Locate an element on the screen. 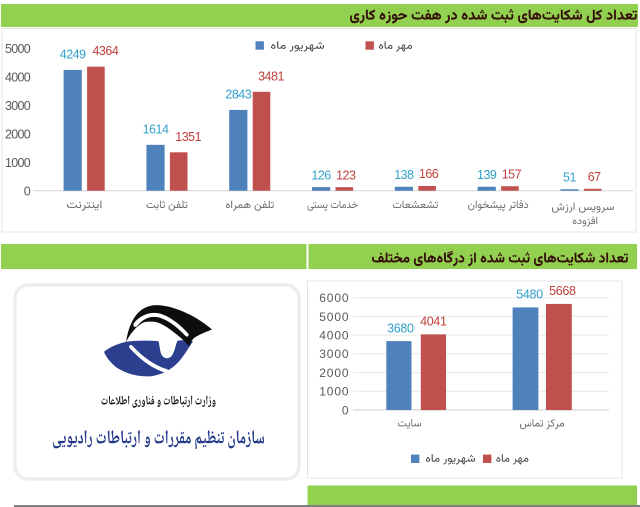 This screenshot has width=640, height=507. svg-text: 5480 is located at coordinates (529, 295).